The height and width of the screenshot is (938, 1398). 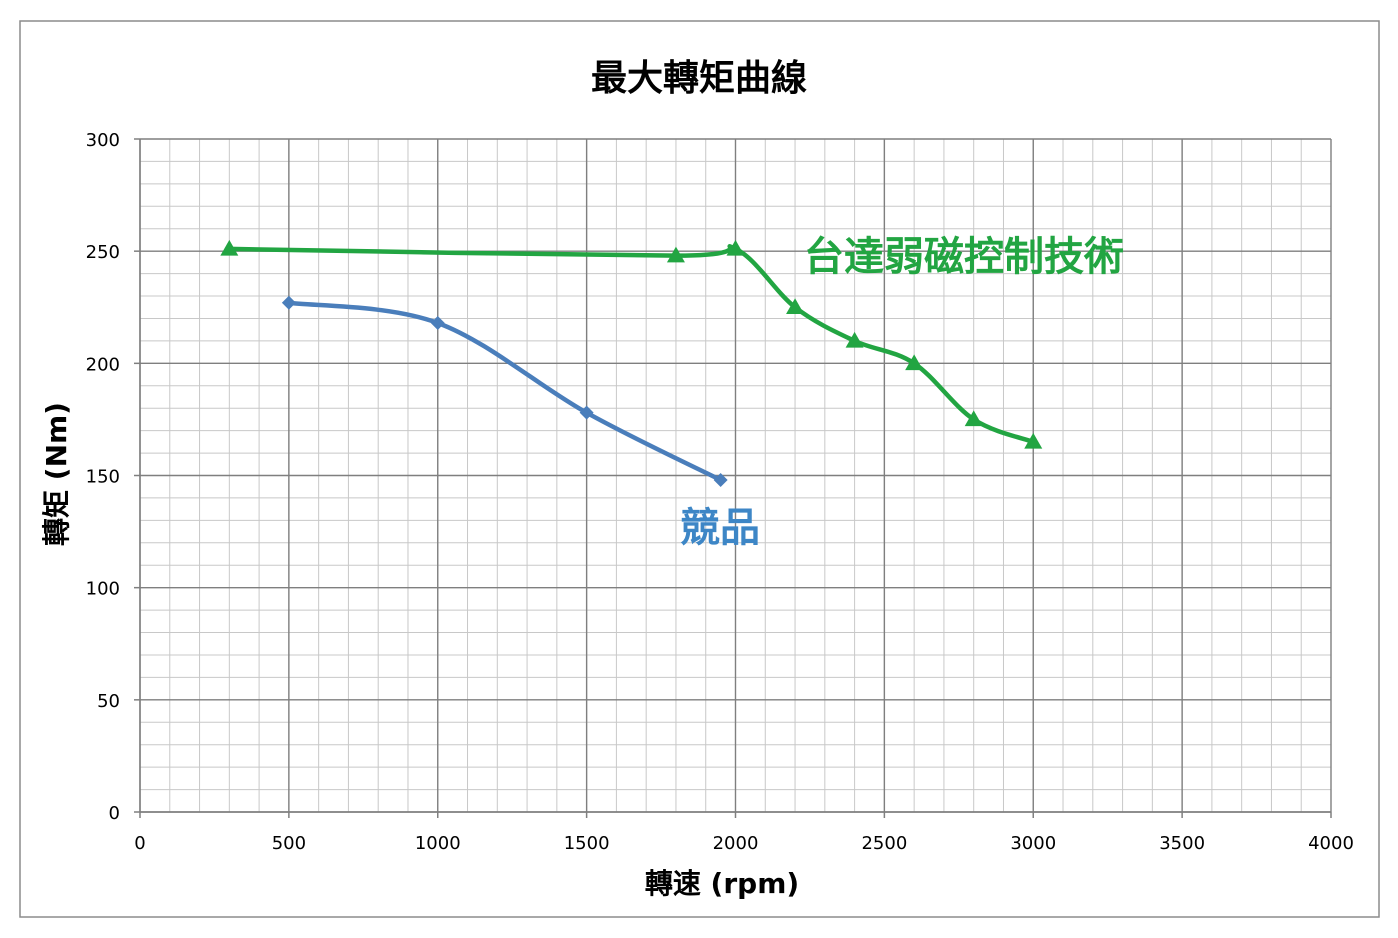 What do you see at coordinates (103, 140) in the screenshot?
I see `y-tick-label: 300` at bounding box center [103, 140].